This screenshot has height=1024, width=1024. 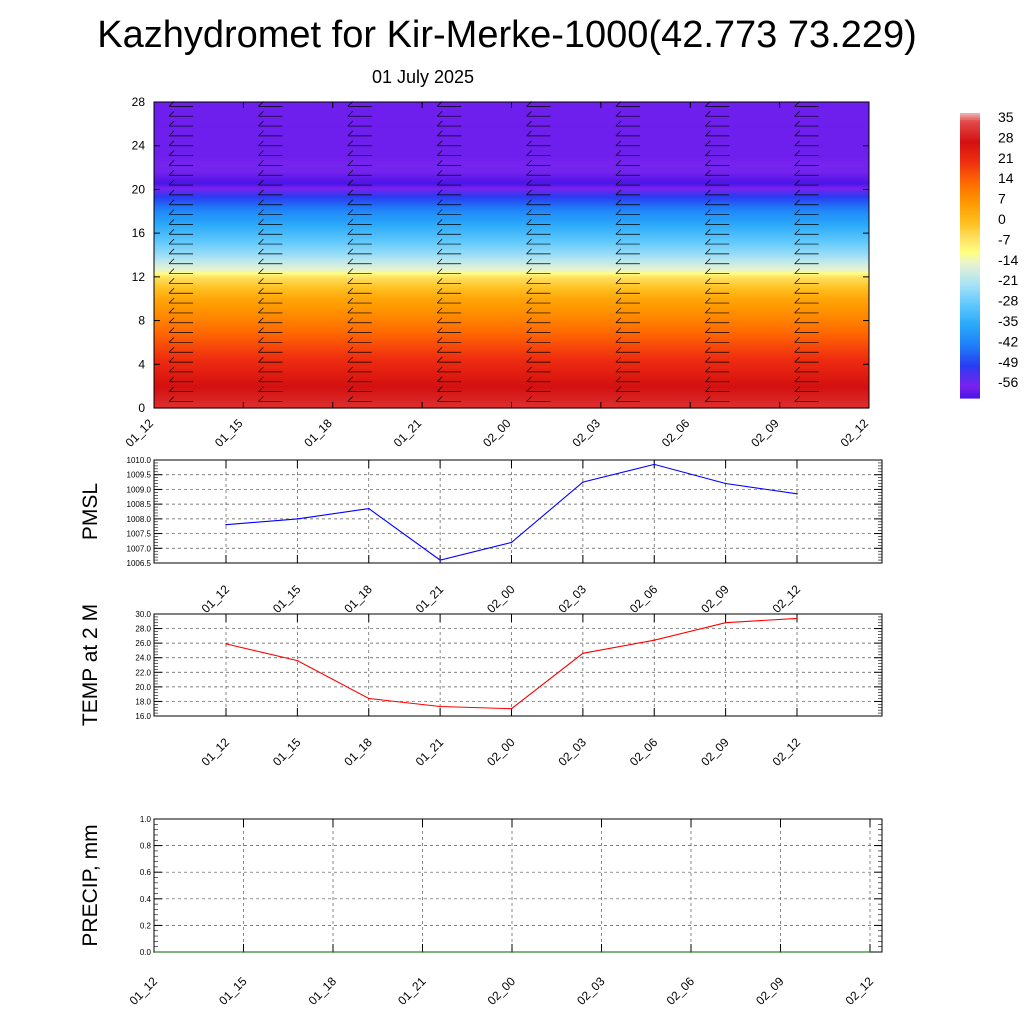 What do you see at coordinates (318, 433) in the screenshot?
I see `x-tick-label: 01_18` at bounding box center [318, 433].